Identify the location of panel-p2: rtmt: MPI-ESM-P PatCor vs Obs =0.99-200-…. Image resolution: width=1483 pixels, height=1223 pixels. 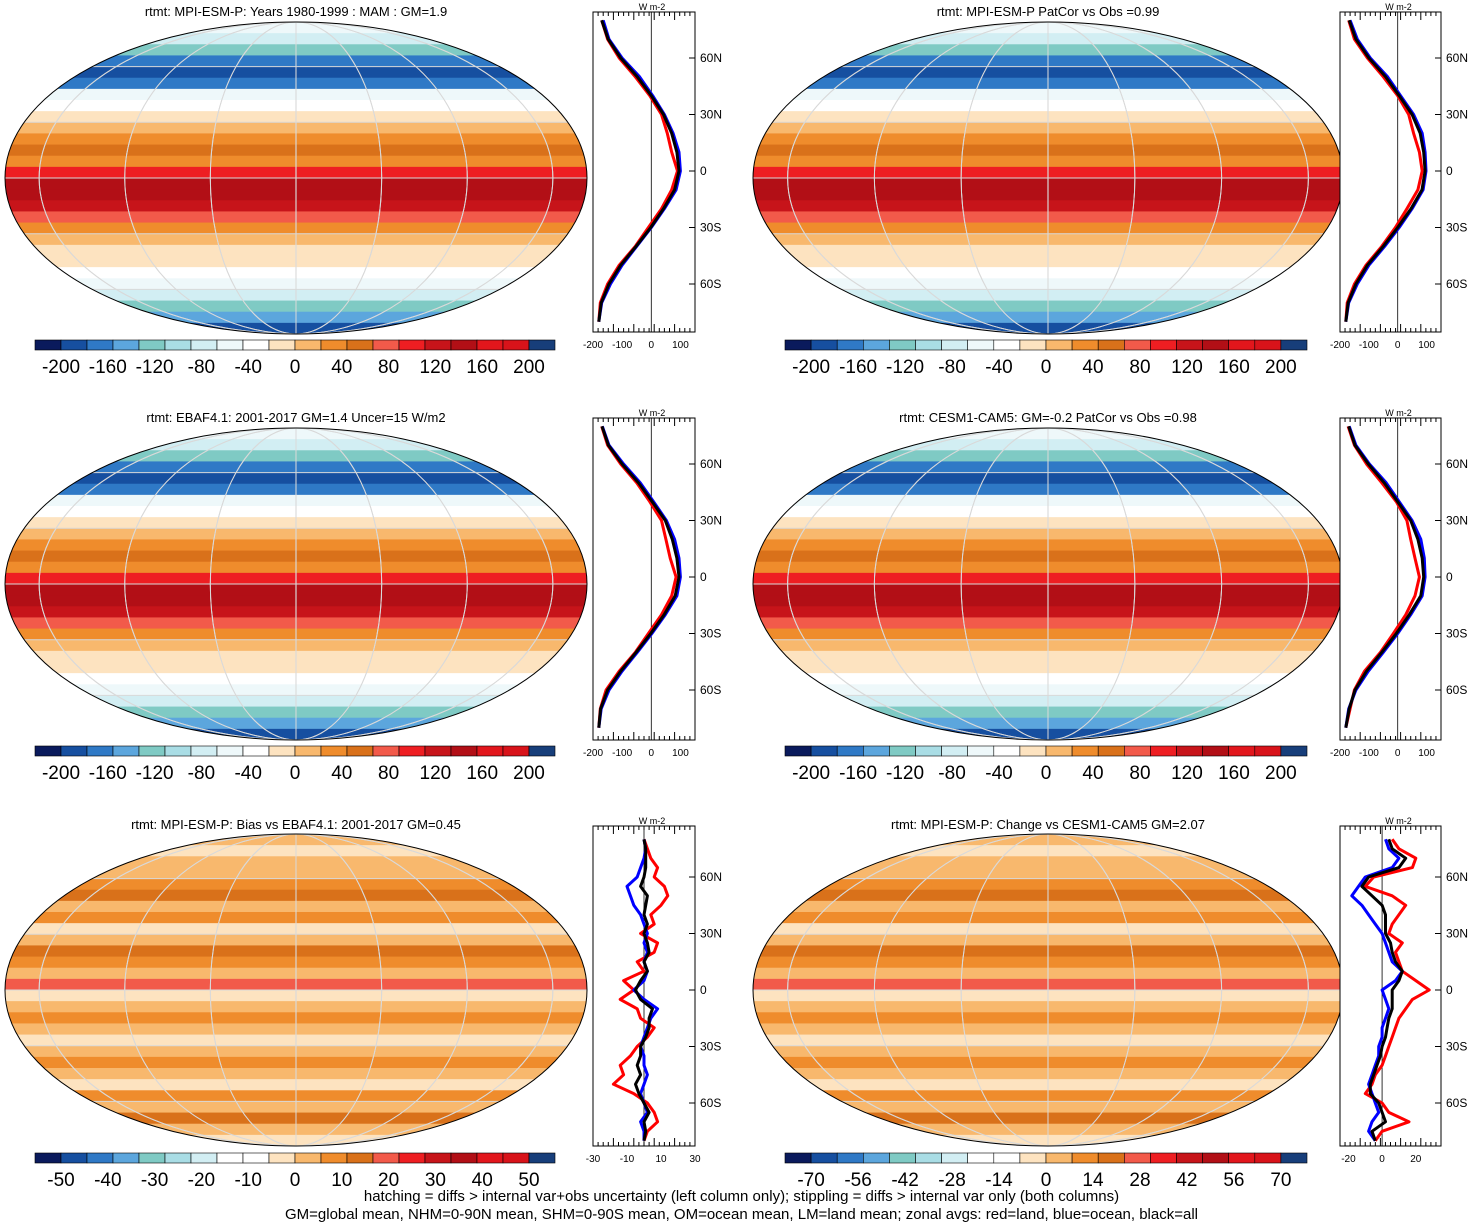
(1110, 190).